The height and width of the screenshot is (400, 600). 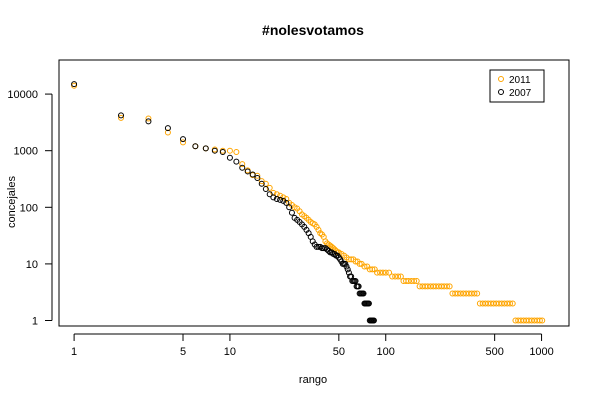 What do you see at coordinates (339, 352) in the screenshot?
I see `x-tick-label: 50` at bounding box center [339, 352].